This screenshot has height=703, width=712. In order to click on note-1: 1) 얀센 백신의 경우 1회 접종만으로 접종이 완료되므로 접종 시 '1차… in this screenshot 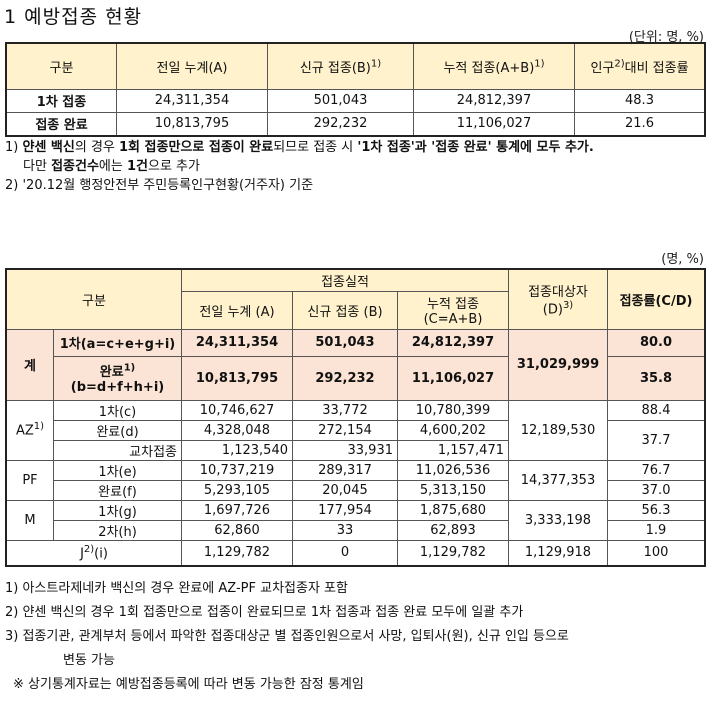, I will do `click(299, 147)`.